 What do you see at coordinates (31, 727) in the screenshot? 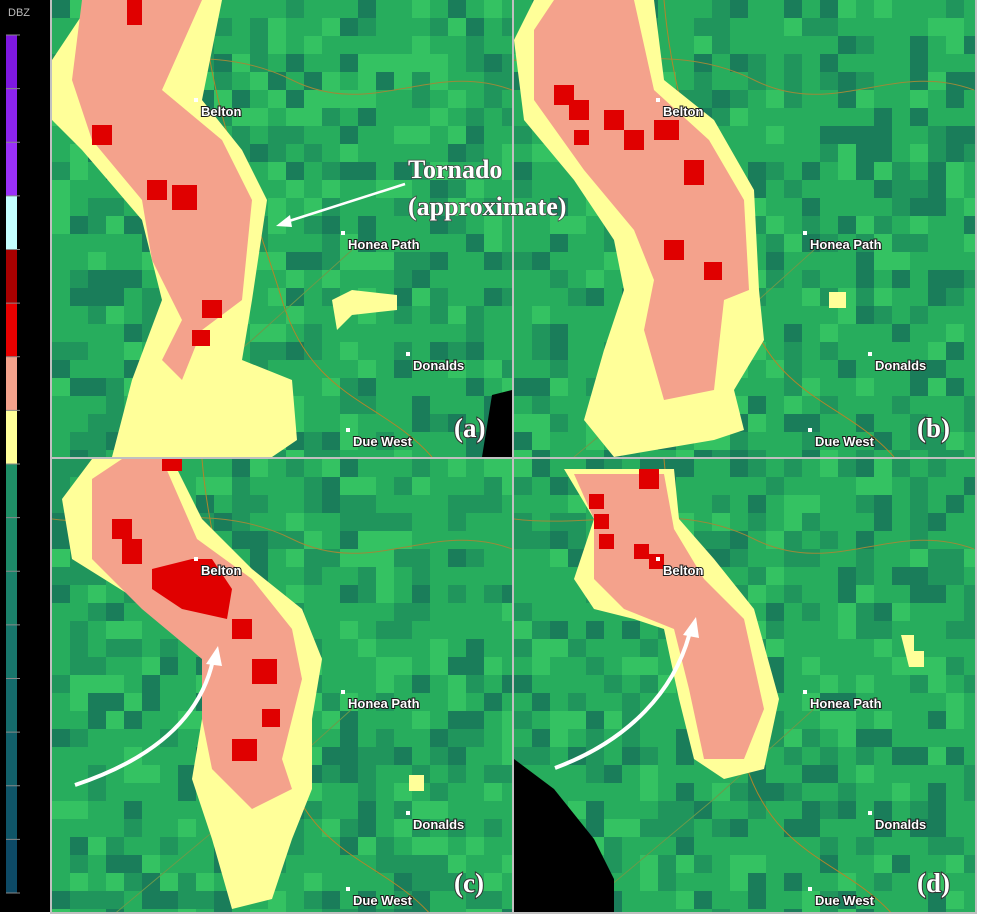
I see `colorbar-tick-label: 15` at bounding box center [31, 727].